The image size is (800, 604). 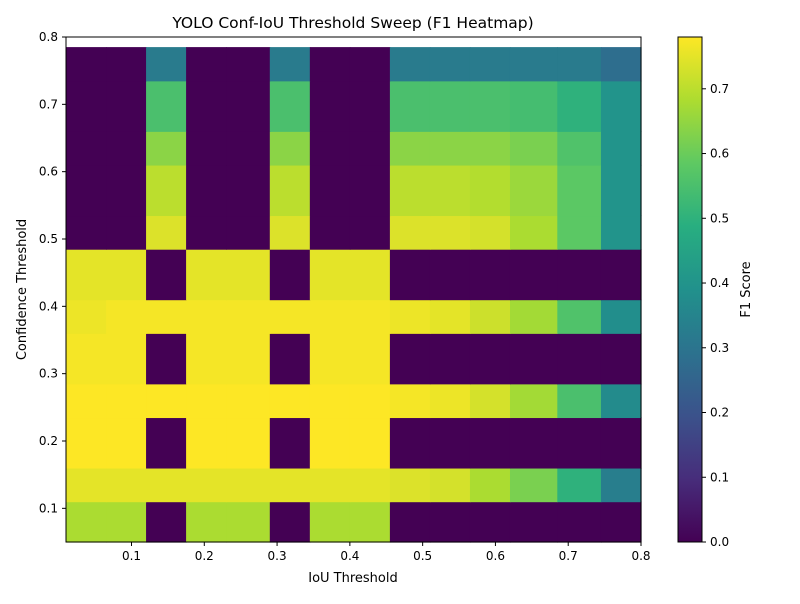 What do you see at coordinates (48, 508) in the screenshot?
I see `y-tick-label: 0.1` at bounding box center [48, 508].